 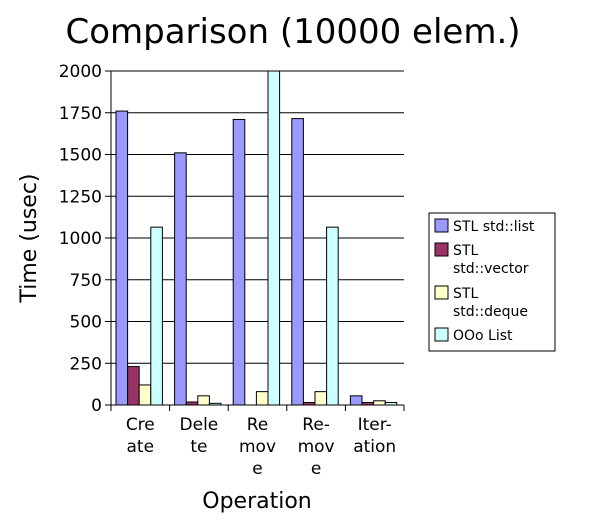 I want to click on legend-box, so click(x=492, y=282).